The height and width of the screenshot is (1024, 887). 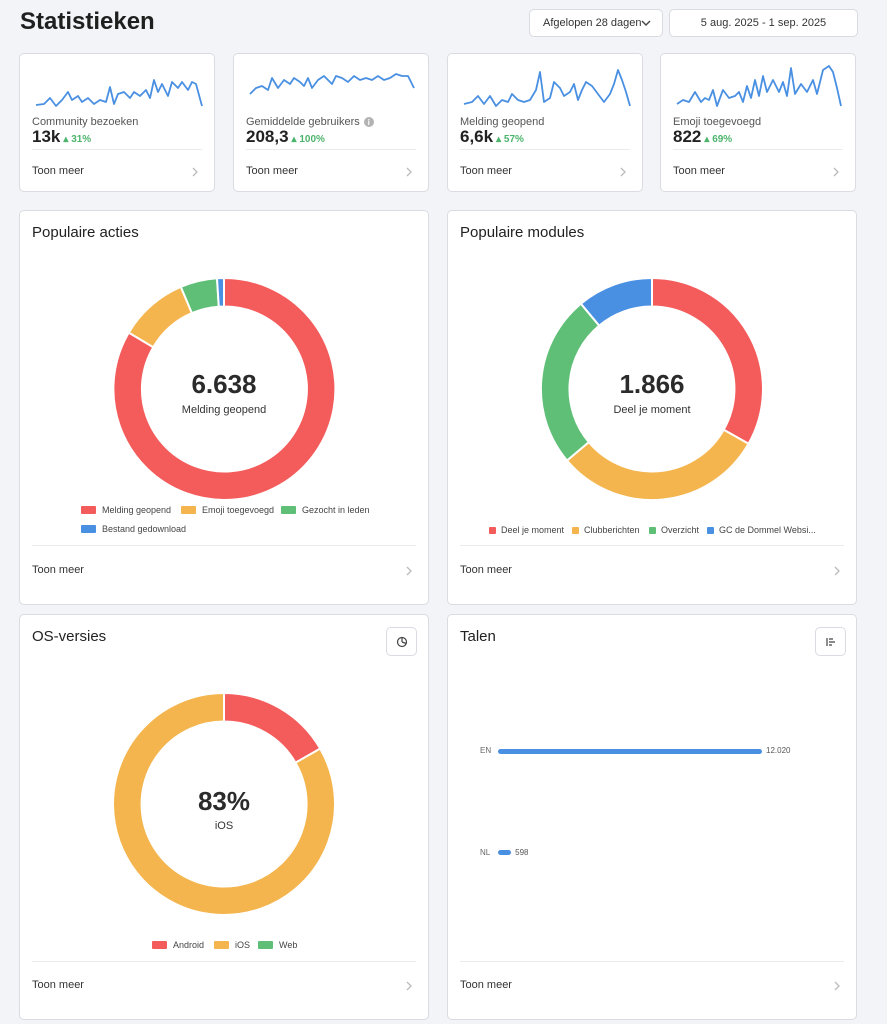 I want to click on kpi-delta: ▴ 57%, so click(x=510, y=139).